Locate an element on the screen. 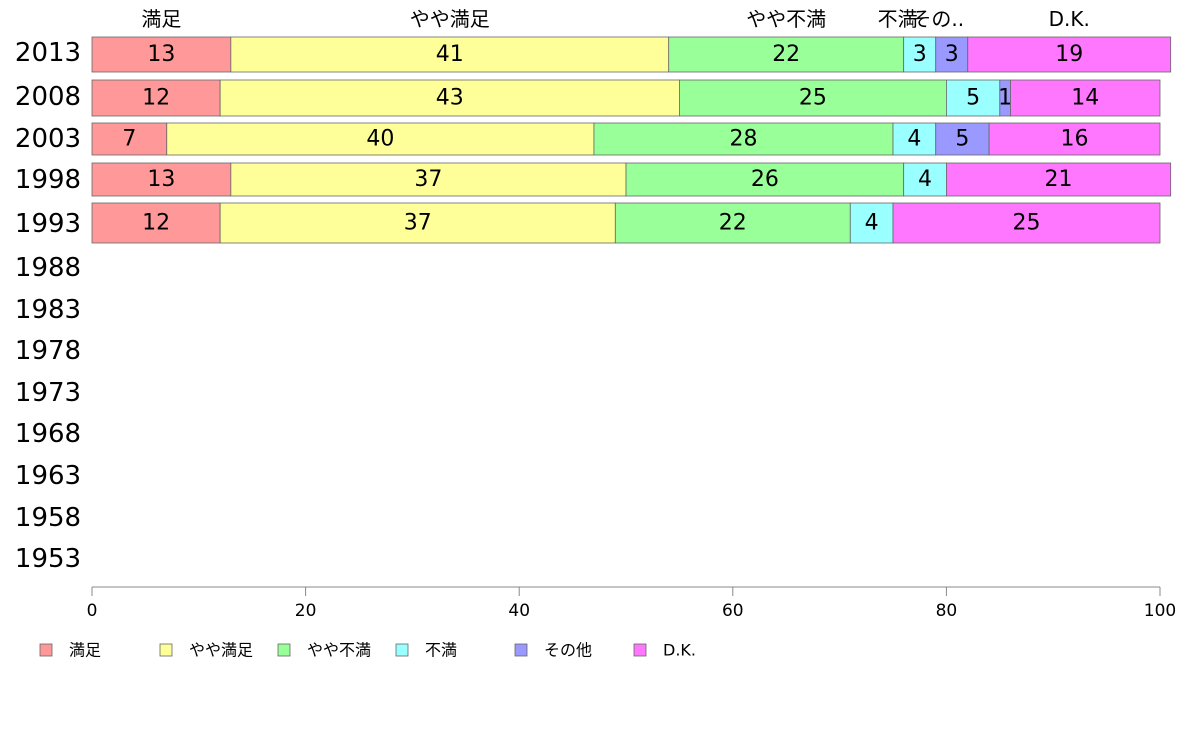 This screenshot has height=736, width=1188. category-header-label: D.K. is located at coordinates (1069, 19).